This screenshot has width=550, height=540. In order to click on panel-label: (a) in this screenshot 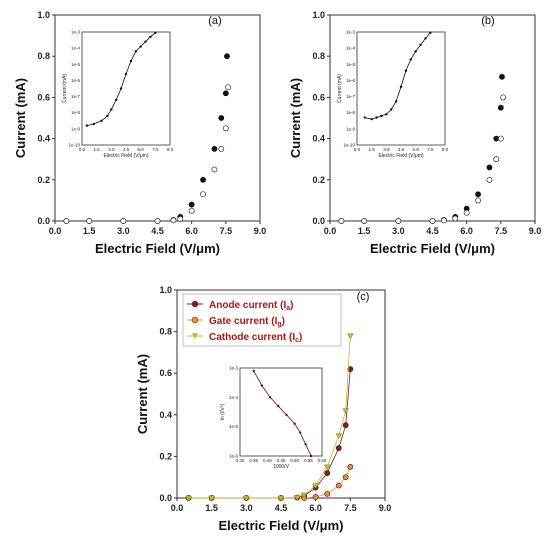, I will do `click(214, 21)`.